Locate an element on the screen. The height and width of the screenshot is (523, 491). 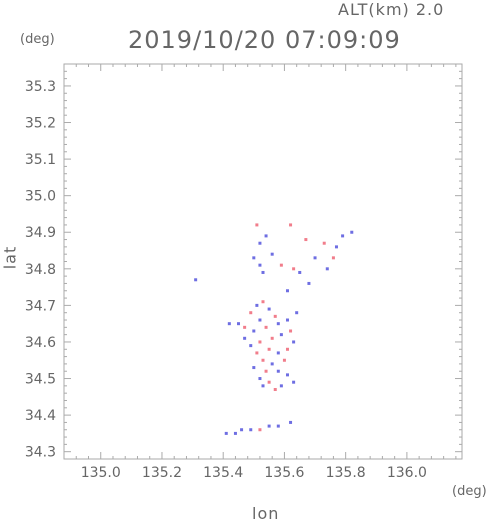
x-tick-label: 135.0 is located at coordinates (101, 473).